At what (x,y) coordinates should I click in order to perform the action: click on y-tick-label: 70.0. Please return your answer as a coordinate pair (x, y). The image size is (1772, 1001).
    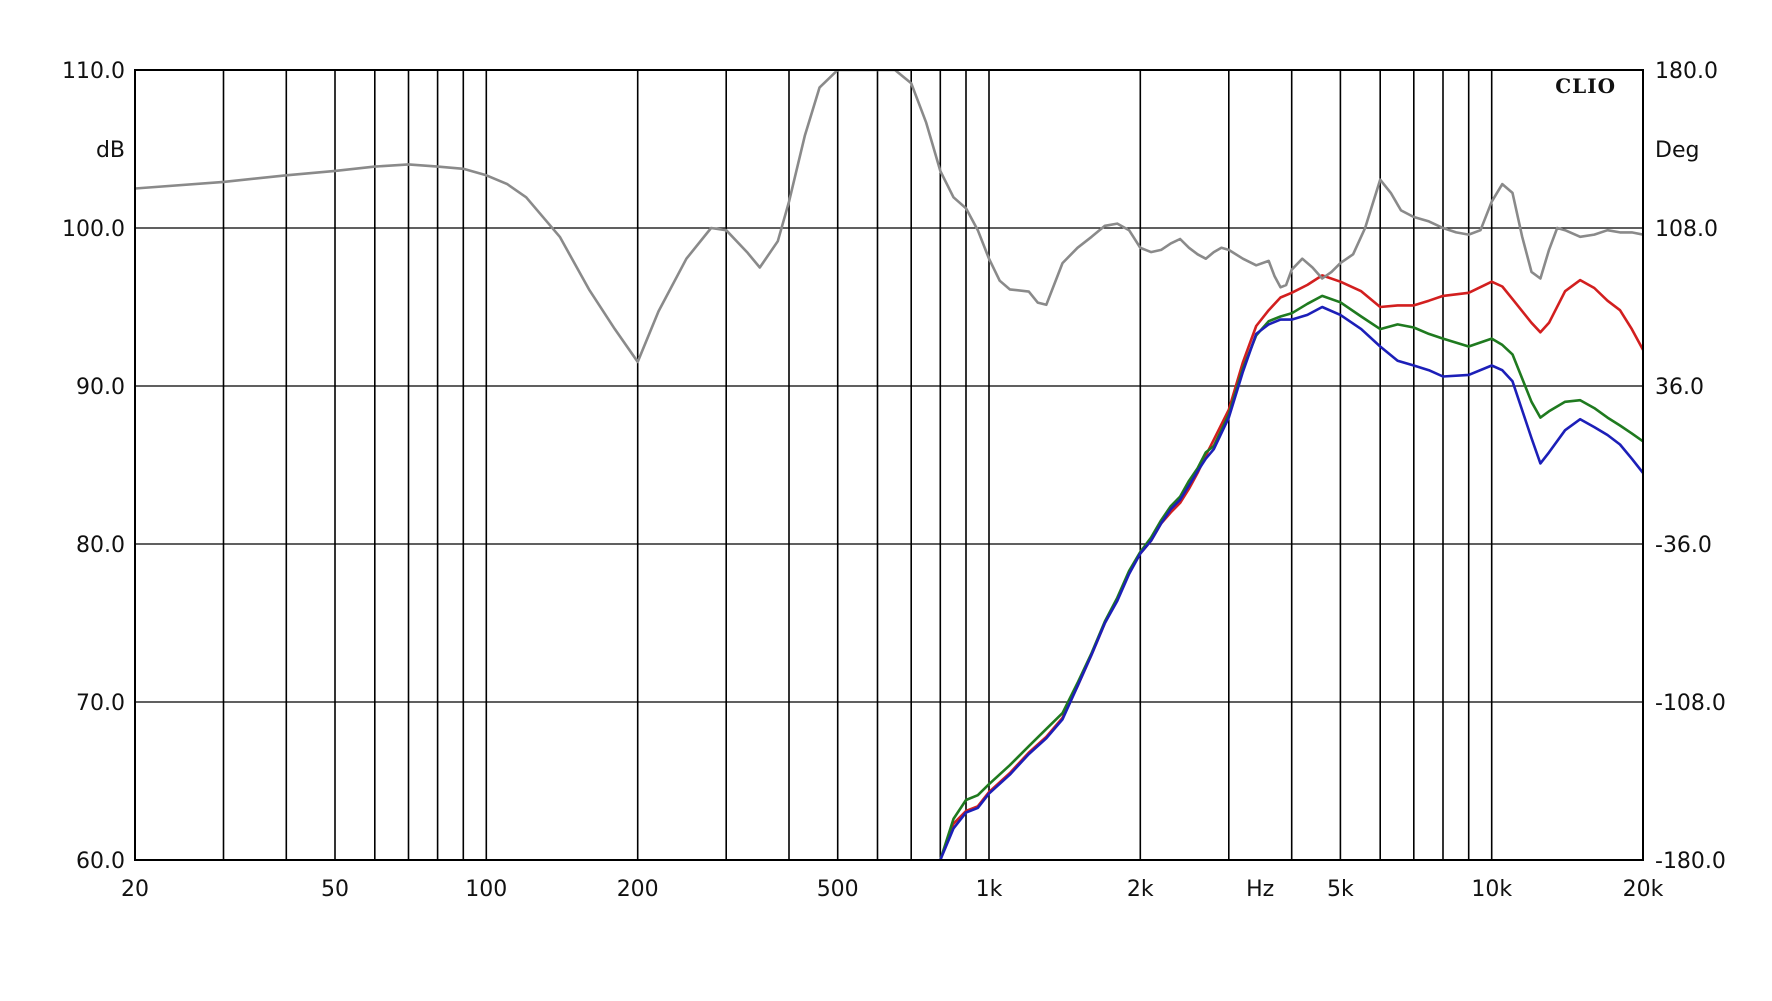
    Looking at the image, I should click on (100, 703).